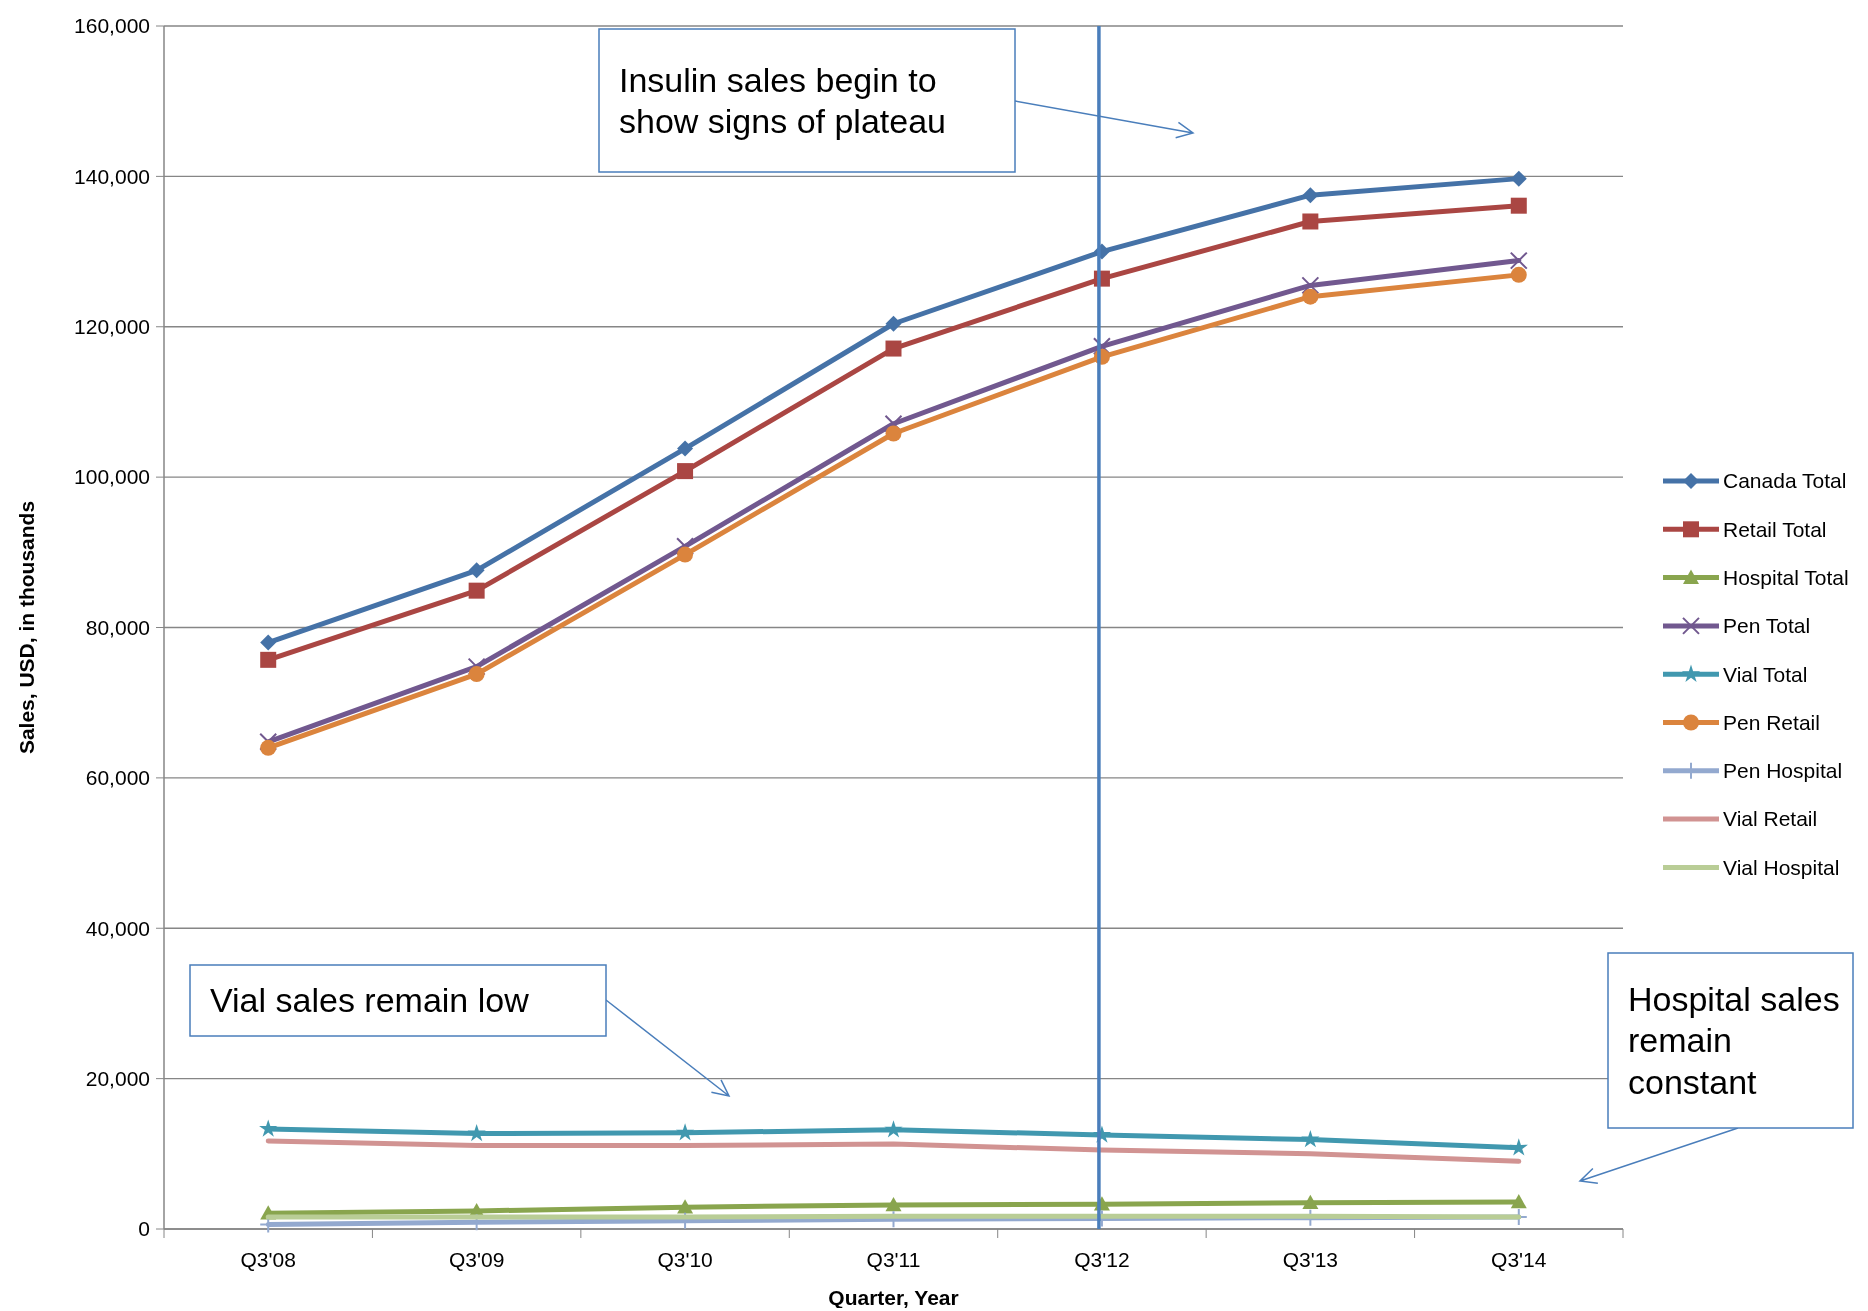 The height and width of the screenshot is (1311, 1868). I want to click on x-tick-label: Q3'12, so click(1102, 1259).